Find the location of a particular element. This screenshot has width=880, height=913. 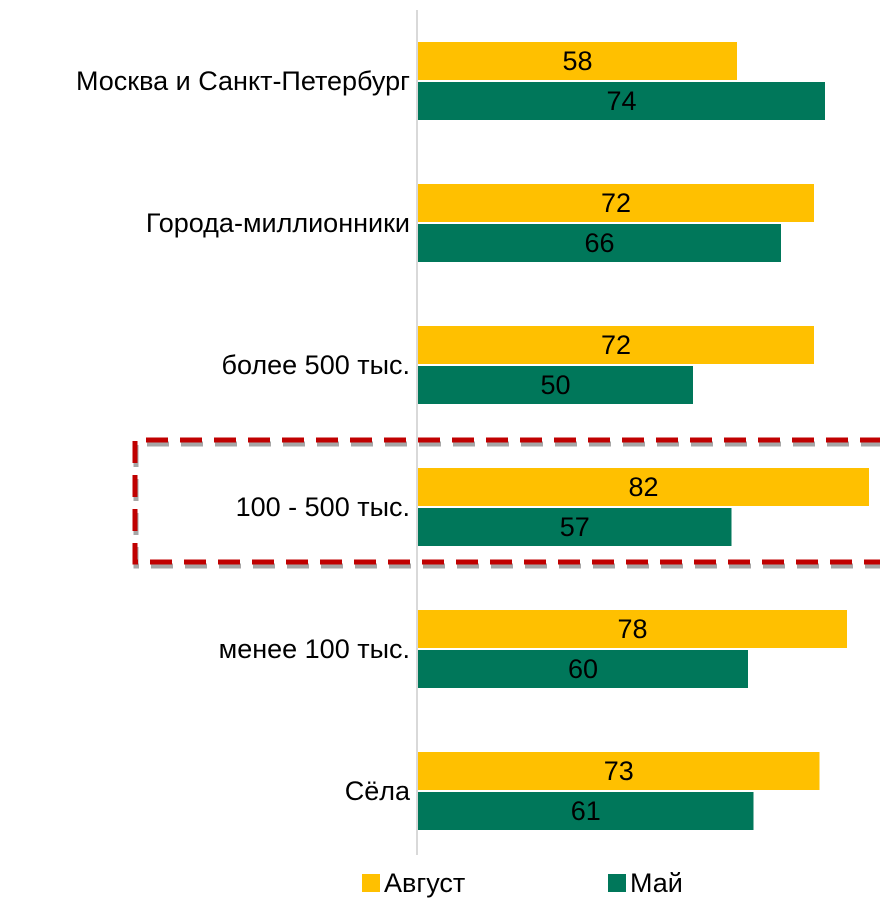

category-label: более 500 тыс. is located at coordinates (316, 365).